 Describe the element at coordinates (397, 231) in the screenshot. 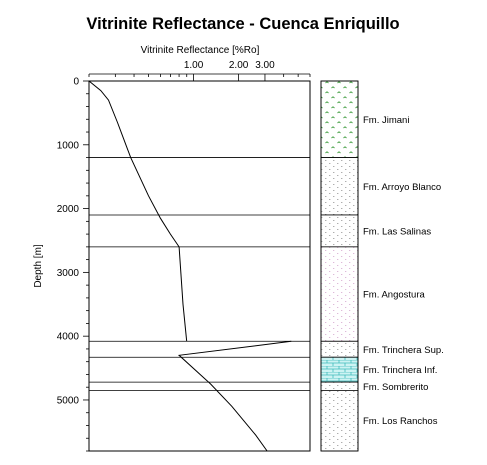

I see `formation-label: Fm. Las Salinas` at that location.